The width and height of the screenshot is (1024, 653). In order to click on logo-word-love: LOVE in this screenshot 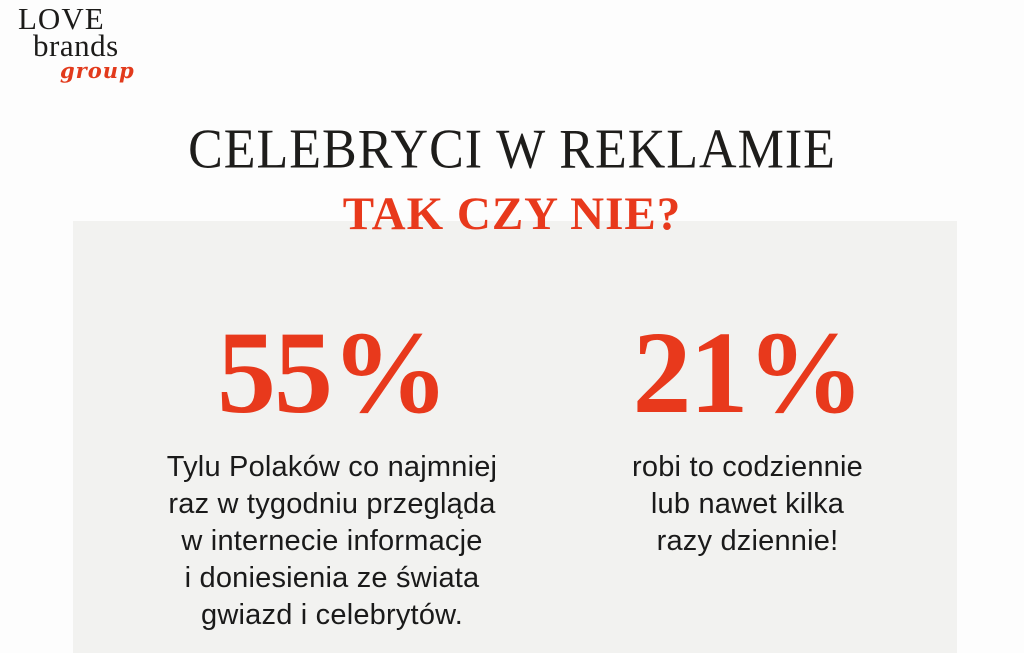, I will do `click(61, 18)`.